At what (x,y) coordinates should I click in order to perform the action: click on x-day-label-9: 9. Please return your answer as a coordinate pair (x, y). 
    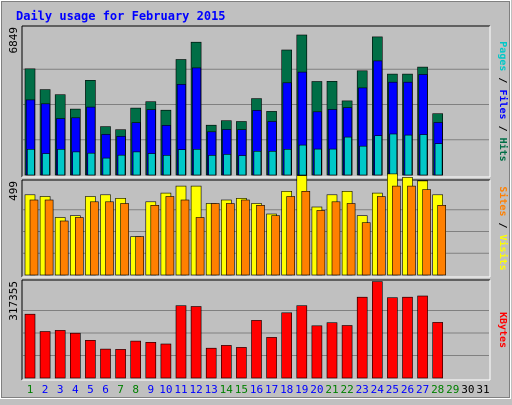
    Looking at the image, I should click on (150, 389).